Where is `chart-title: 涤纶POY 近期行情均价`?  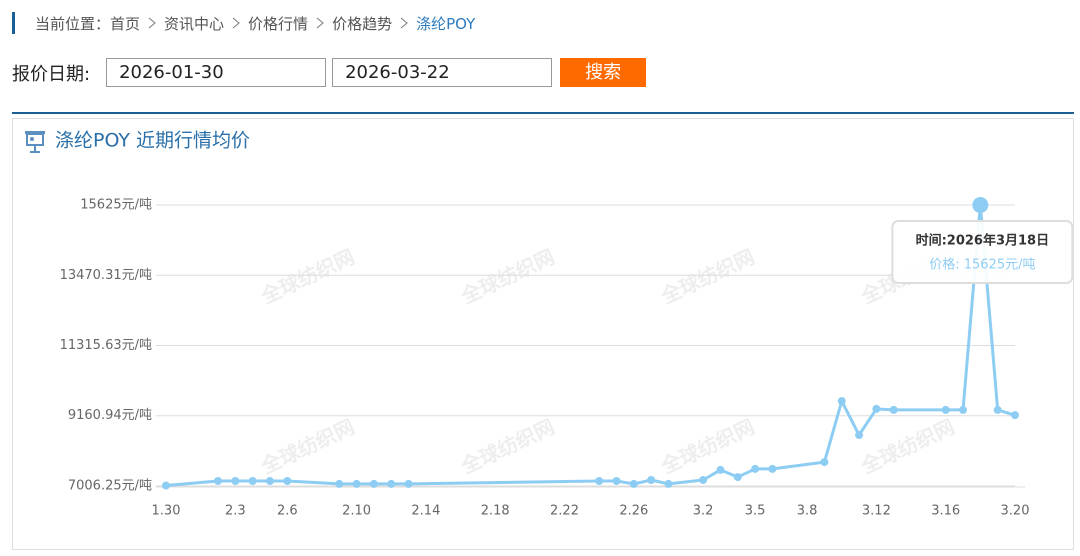 chart-title: 涤纶POY 近期行情均价 is located at coordinates (152, 141).